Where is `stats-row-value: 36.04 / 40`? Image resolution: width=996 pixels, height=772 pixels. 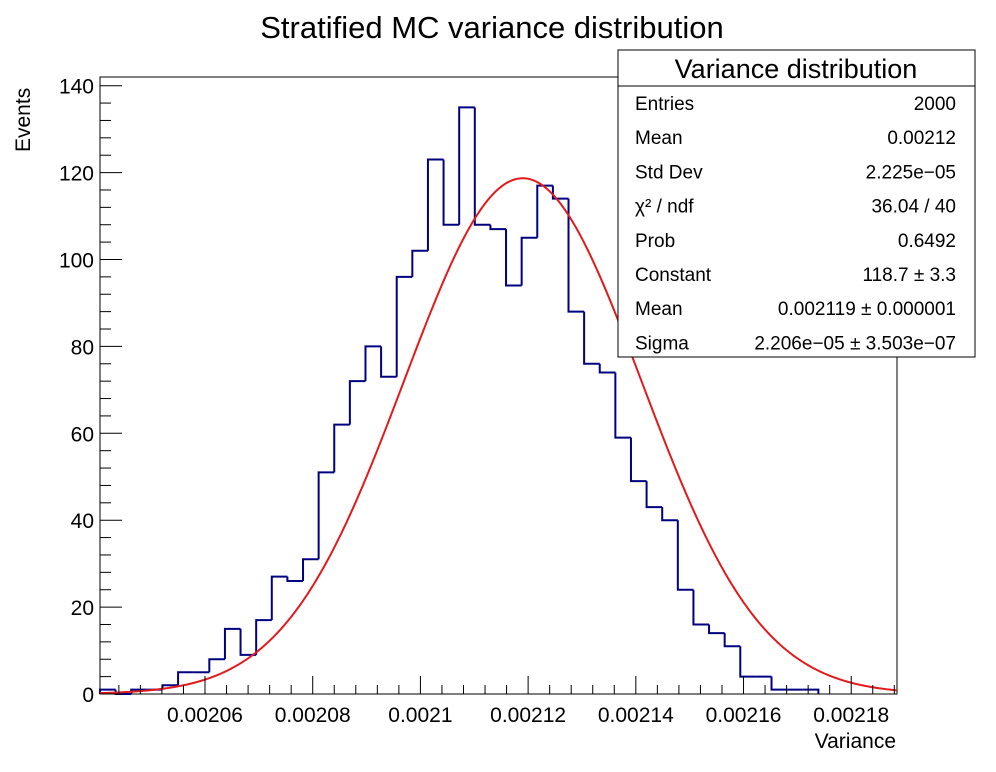
stats-row-value: 36.04 / 40 is located at coordinates (913, 207).